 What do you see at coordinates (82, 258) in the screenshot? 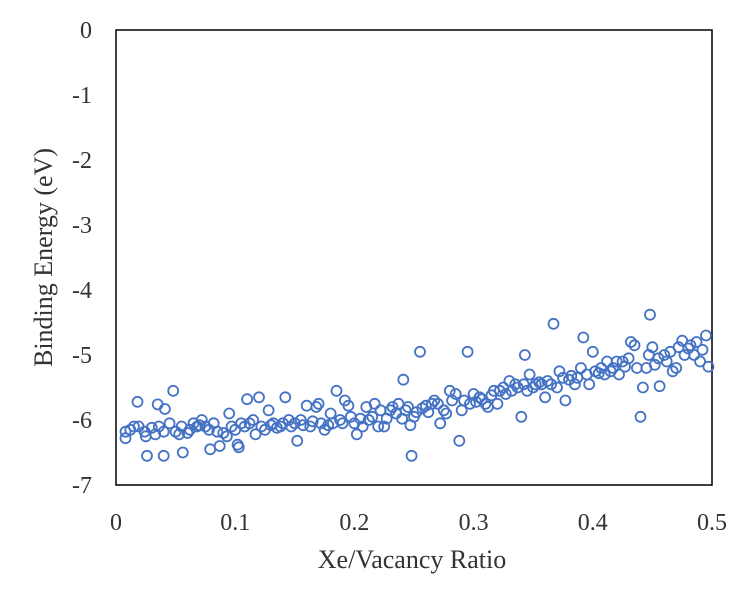
I see `y-axis-ticks: 0 -1 -2 -3 -4 -5 -6 -7` at bounding box center [82, 258].